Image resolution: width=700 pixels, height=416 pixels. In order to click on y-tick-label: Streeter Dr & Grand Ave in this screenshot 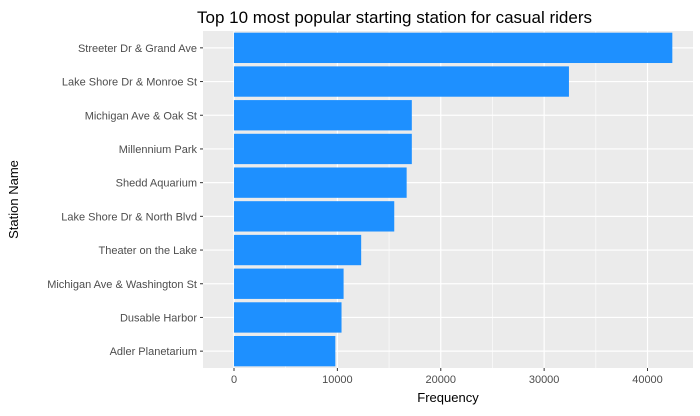, I will do `click(137, 49)`.